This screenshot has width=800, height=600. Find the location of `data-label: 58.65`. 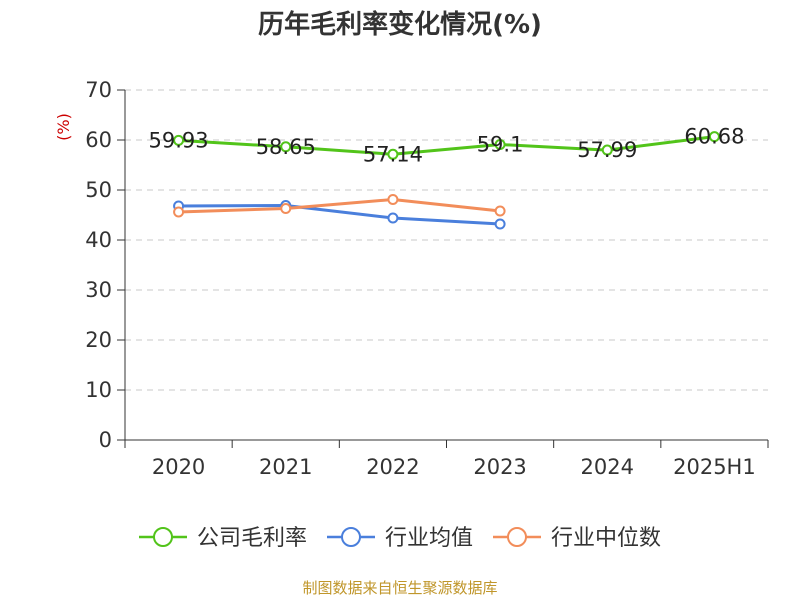

data-label: 58.65 is located at coordinates (286, 147).